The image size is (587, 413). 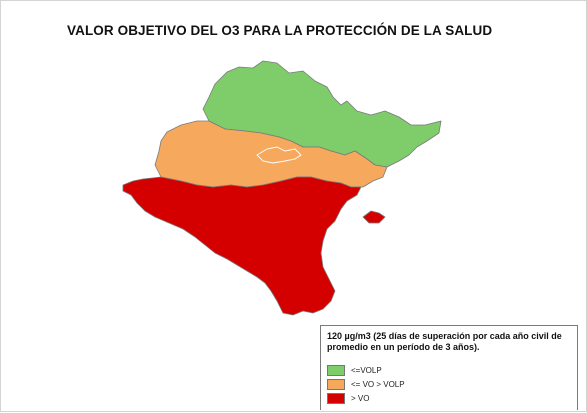 What do you see at coordinates (242, 246) in the screenshot?
I see `zone-south-vo` at bounding box center [242, 246].